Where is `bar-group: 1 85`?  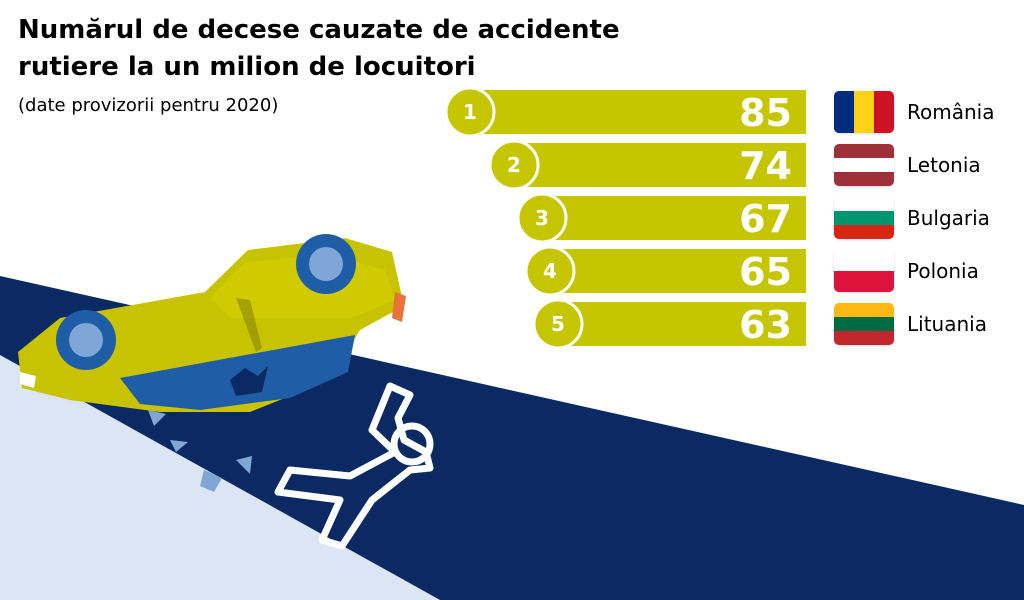 bar-group: 1 85 is located at coordinates (625, 112).